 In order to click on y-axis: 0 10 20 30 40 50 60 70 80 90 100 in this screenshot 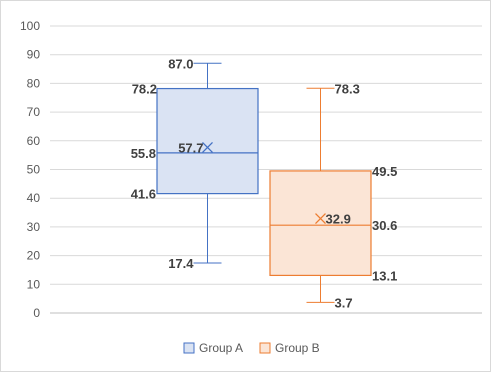, I will do `click(30, 169)`.